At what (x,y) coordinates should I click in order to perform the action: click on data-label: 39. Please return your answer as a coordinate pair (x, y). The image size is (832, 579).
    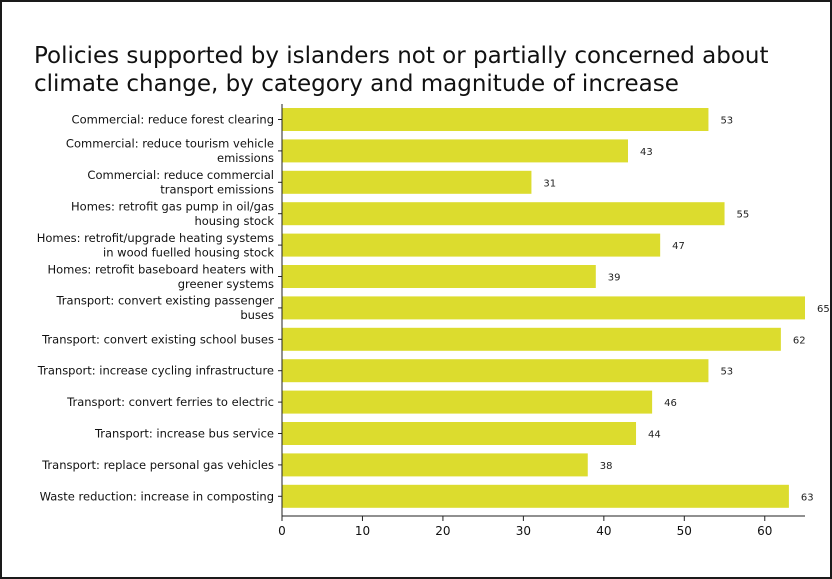
    Looking at the image, I should click on (614, 278).